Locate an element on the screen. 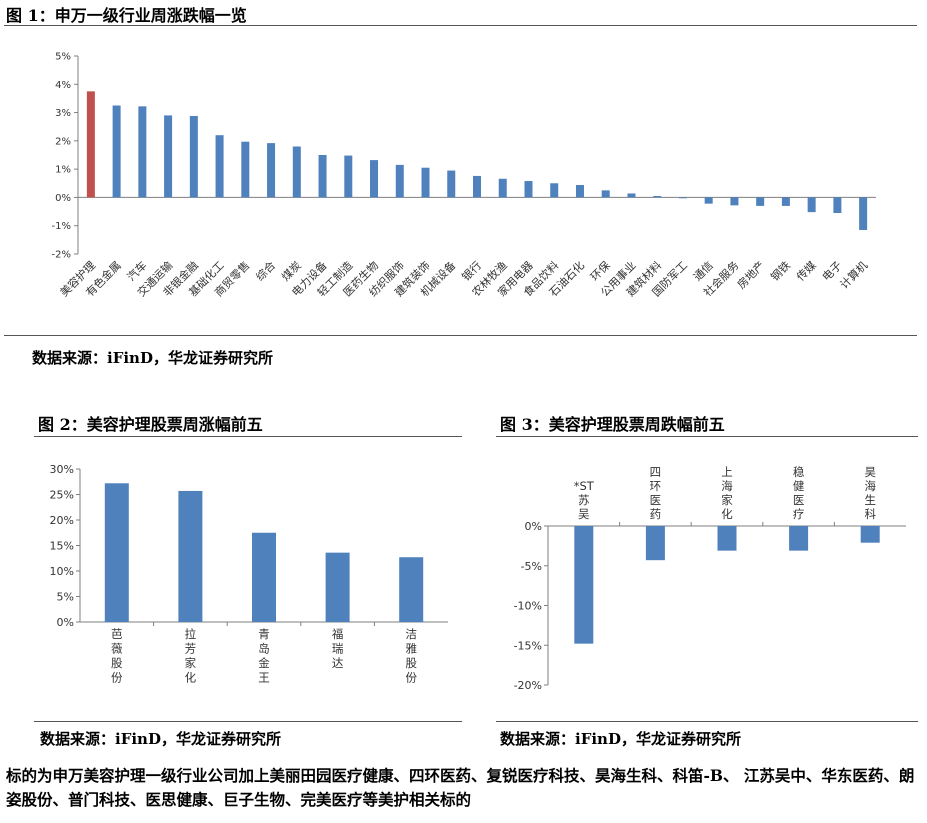  y-tick-label: 15% is located at coordinates (62, 546).